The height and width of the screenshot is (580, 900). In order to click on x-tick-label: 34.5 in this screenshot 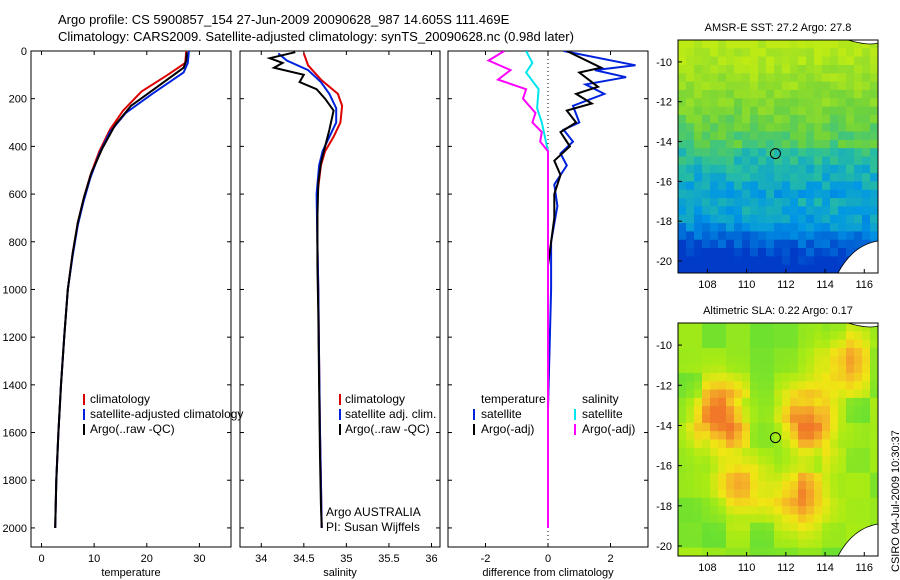, I will do `click(303, 559)`.